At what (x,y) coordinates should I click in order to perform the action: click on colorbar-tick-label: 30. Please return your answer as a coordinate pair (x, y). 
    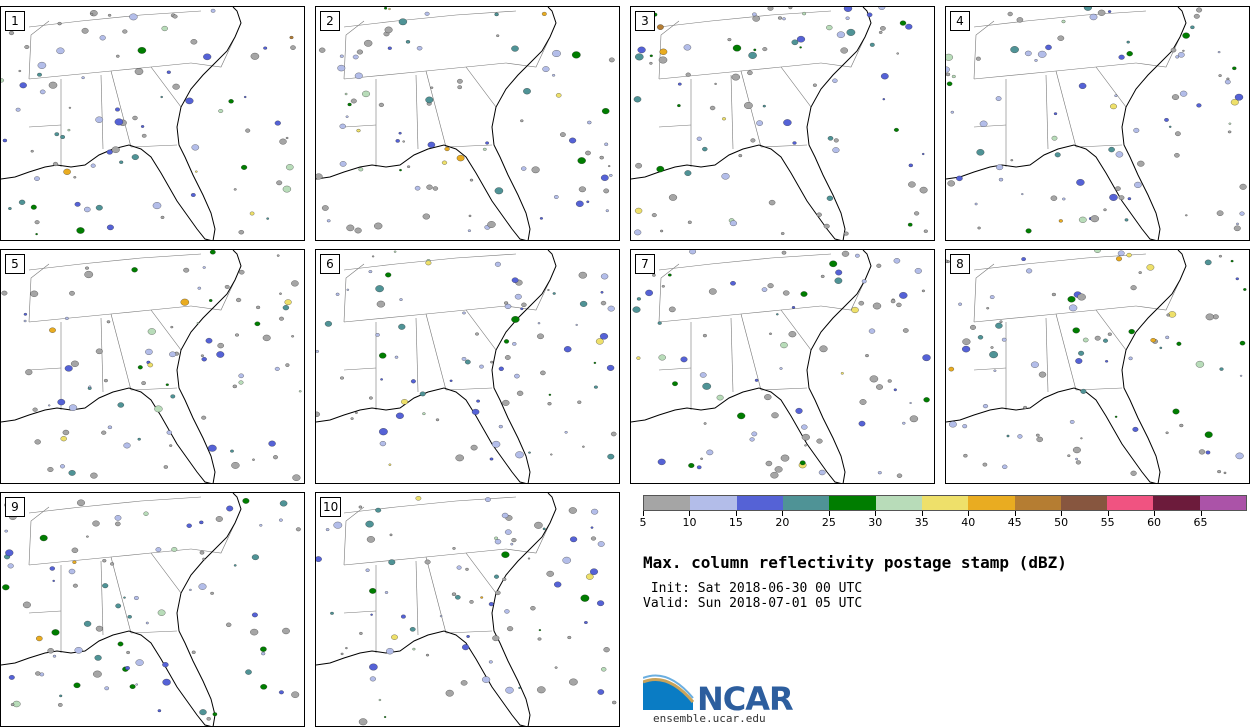
    Looking at the image, I should click on (875, 522).